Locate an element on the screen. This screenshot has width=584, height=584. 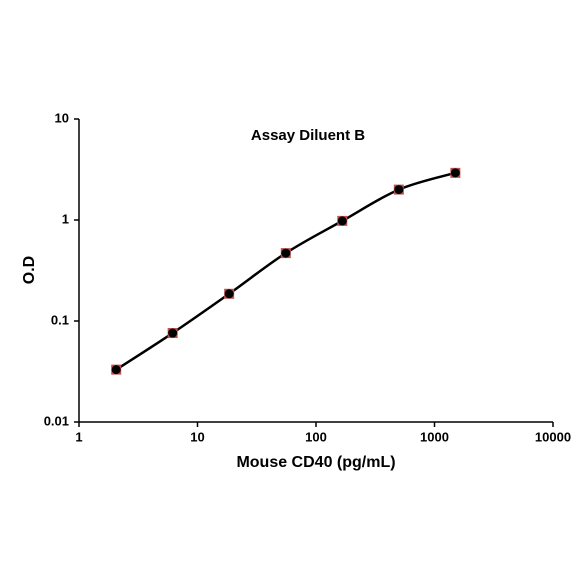
y-tick-label: 0.01 is located at coordinates (56, 420).